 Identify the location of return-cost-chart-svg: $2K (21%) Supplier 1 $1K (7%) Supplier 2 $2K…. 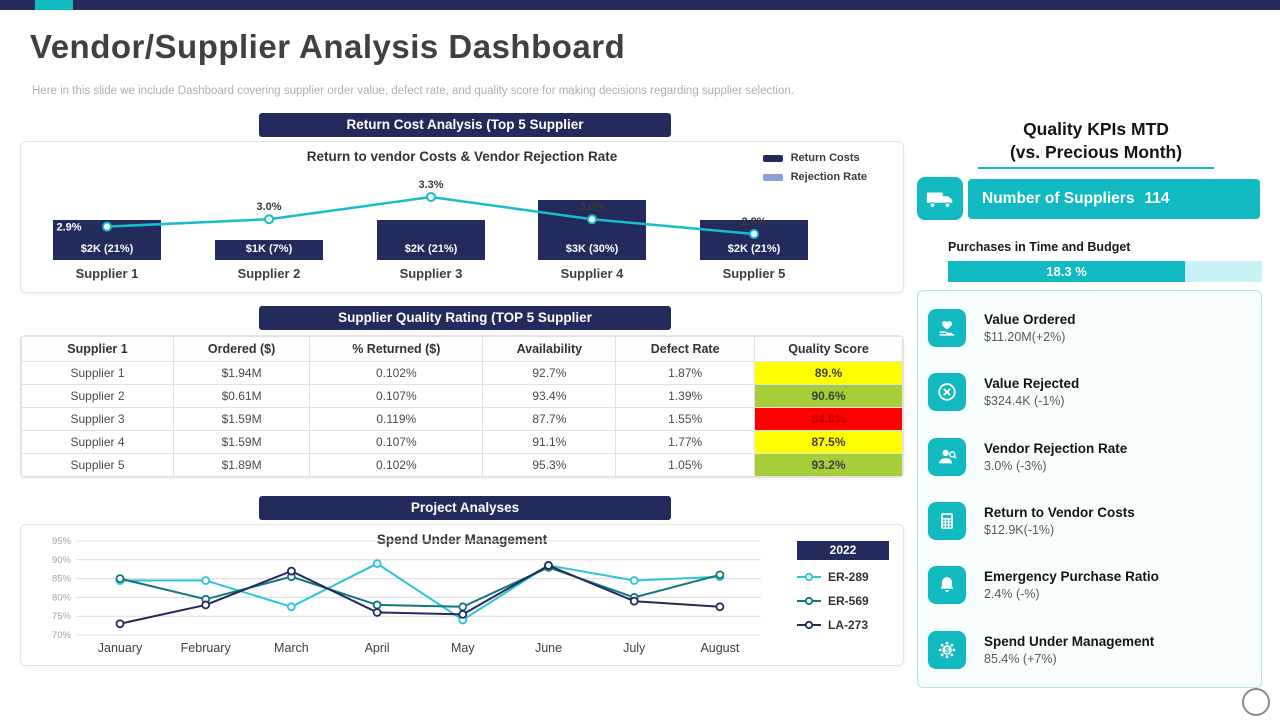
(430, 230).